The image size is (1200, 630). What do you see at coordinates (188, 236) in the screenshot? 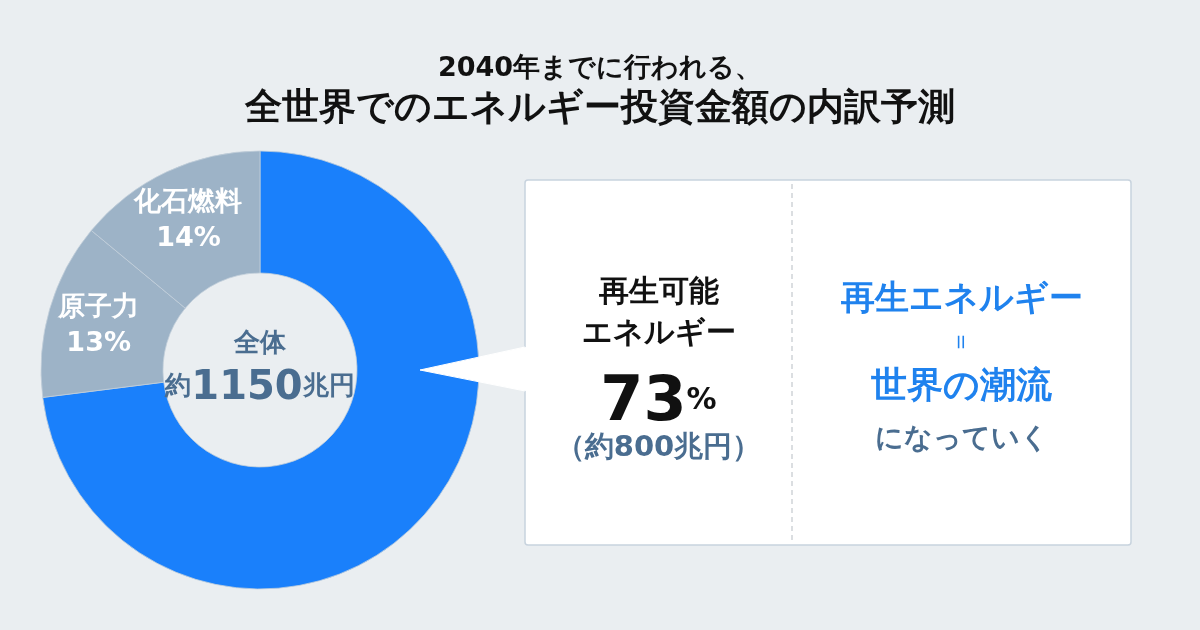
I see `data-label: 14%` at bounding box center [188, 236].